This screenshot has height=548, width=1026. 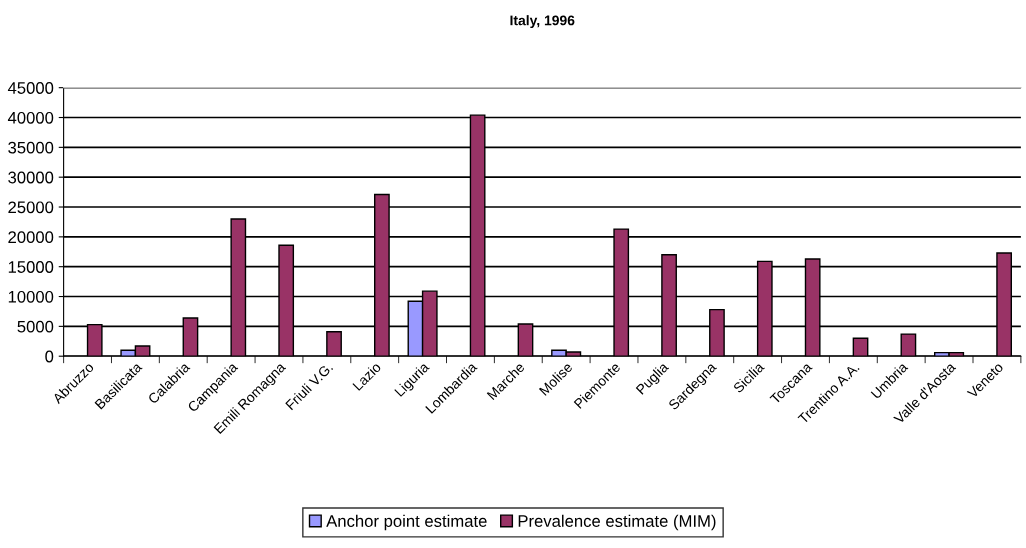 I want to click on chart-title: Italy, 1996, so click(x=542, y=22).